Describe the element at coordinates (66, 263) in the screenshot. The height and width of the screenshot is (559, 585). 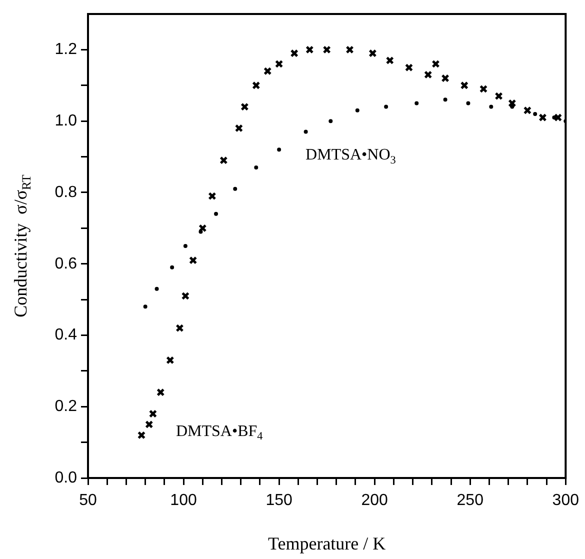
I see `y-tick-label: 0.6` at that location.